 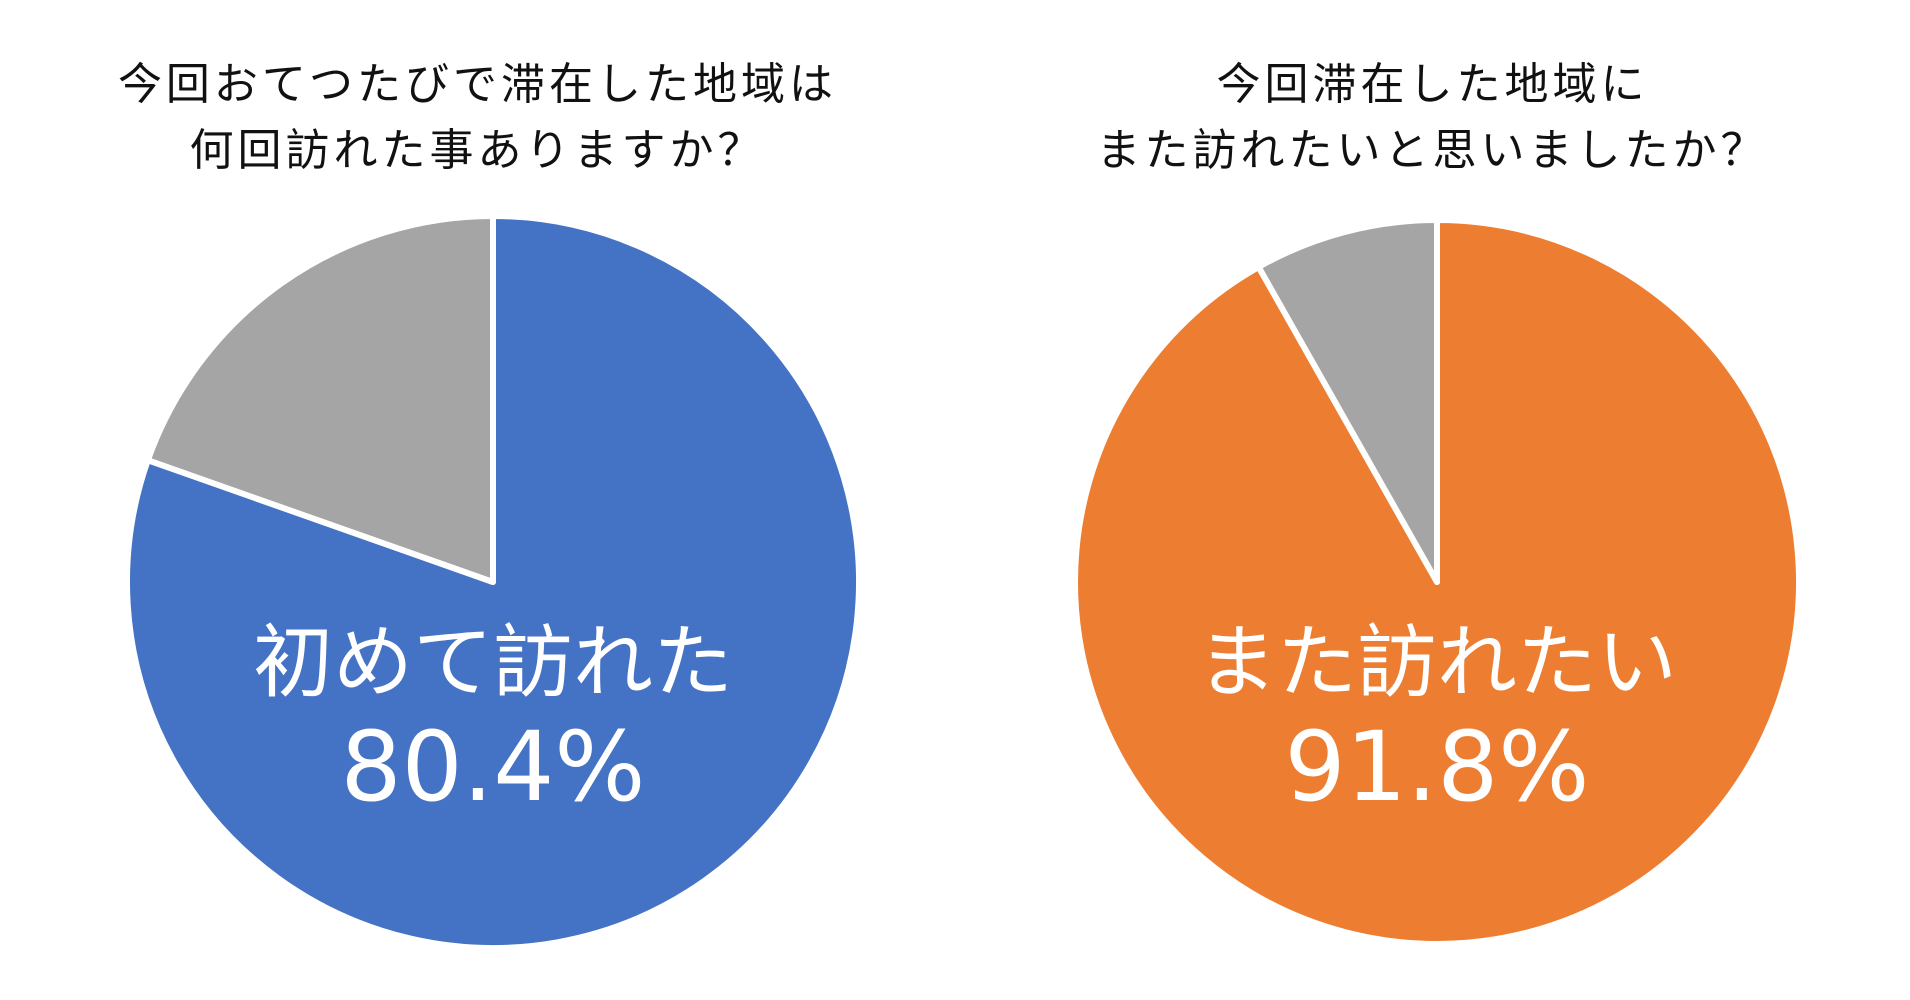 What do you see at coordinates (1432, 84) in the screenshot?
I see `chart-title-line-1: 今回滞在した地域に` at bounding box center [1432, 84].